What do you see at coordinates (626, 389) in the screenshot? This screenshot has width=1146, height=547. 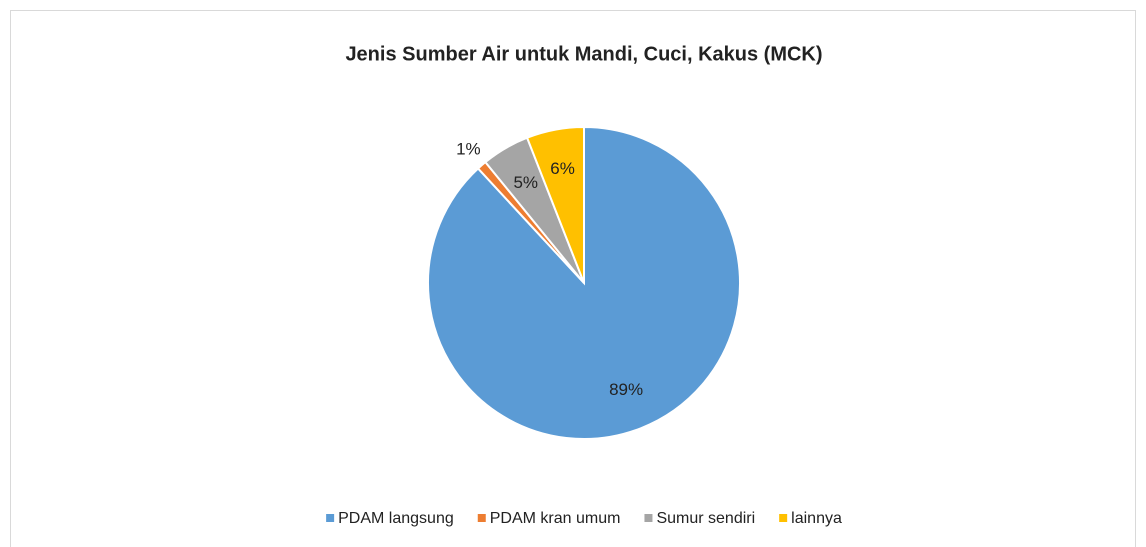 I see `data-label: 89%` at bounding box center [626, 389].